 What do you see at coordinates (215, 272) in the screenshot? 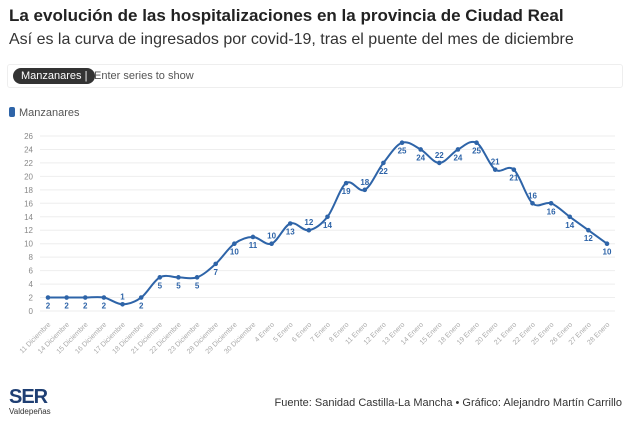
I see `data-label: 7` at bounding box center [215, 272].